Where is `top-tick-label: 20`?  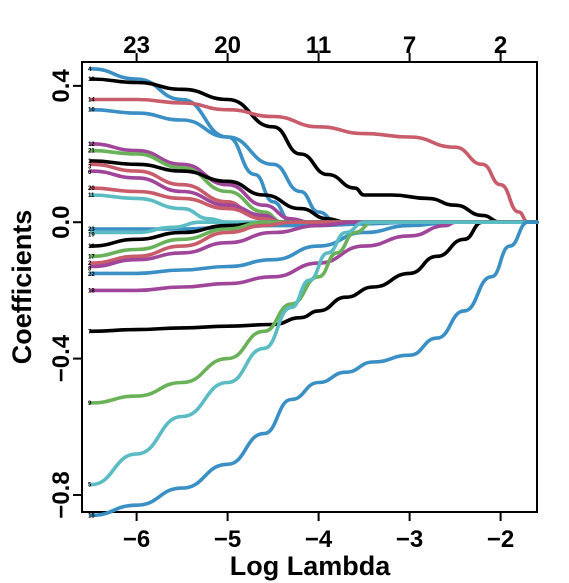
top-tick-label: 20 is located at coordinates (227, 45).